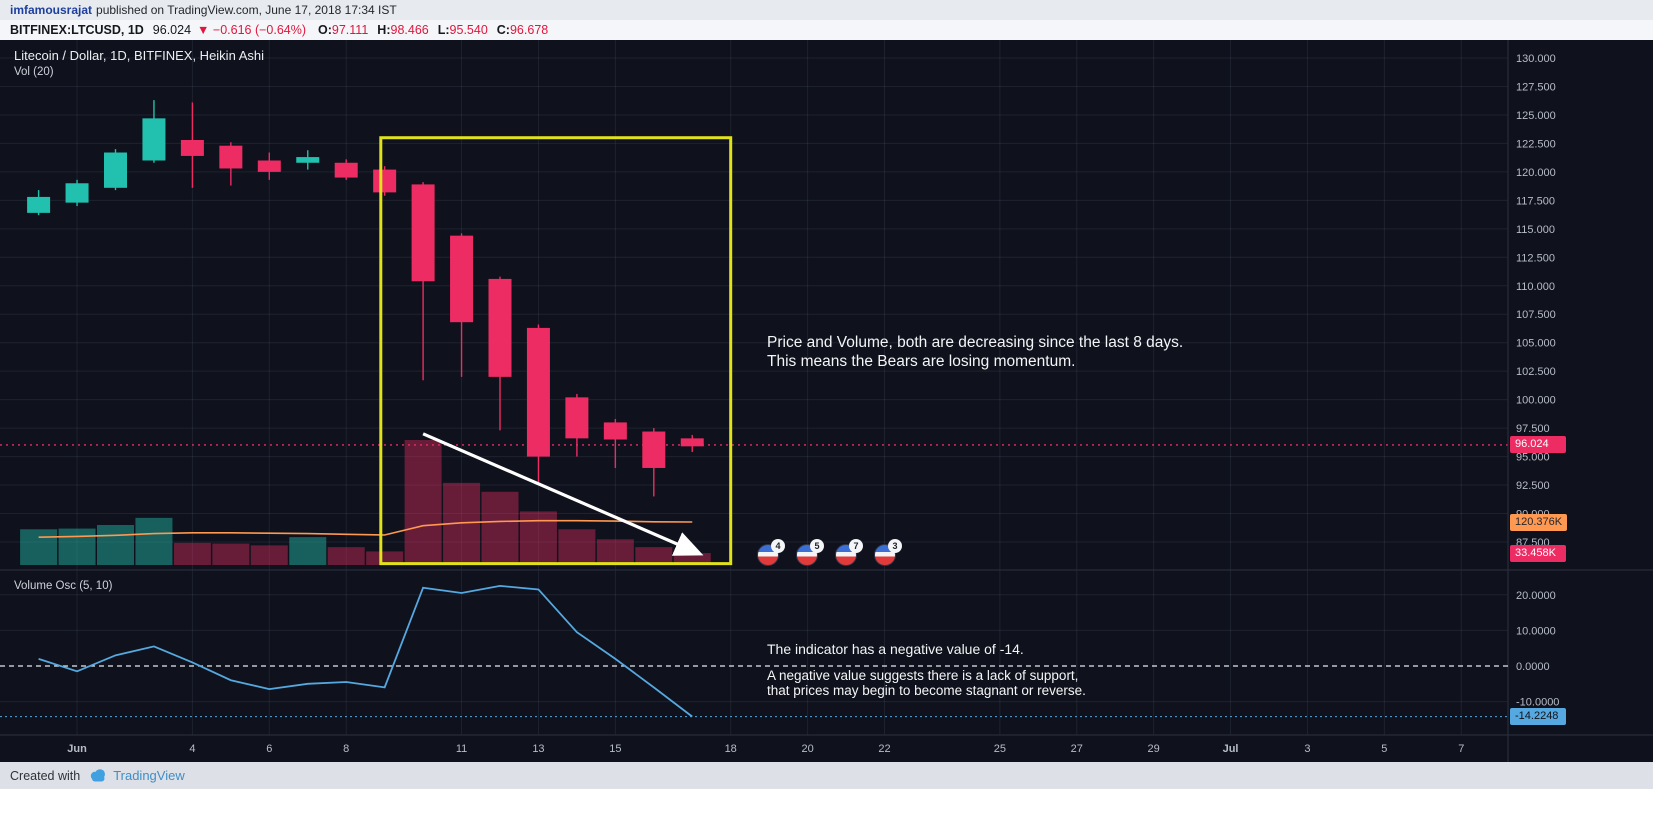  I want to click on svg-text: 4, so click(192, 749).